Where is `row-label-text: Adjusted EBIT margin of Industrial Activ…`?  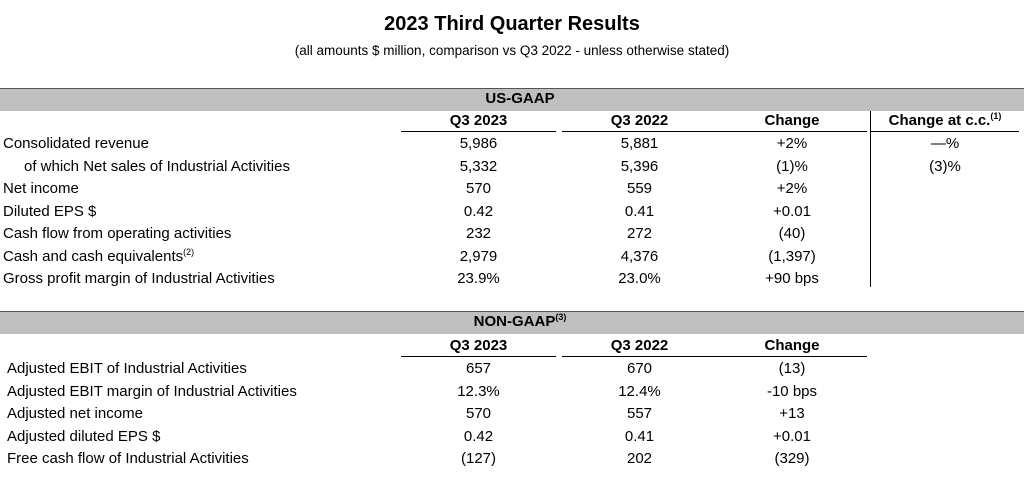 row-label-text: Adjusted EBIT margin of Industrial Activ… is located at coordinates (152, 391).